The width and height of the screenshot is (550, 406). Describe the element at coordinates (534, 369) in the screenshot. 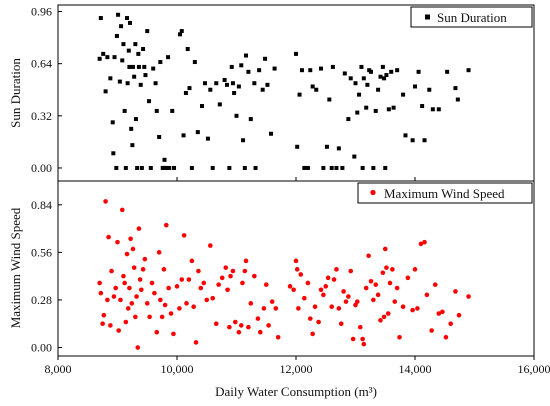

I see `x-tick-label: 16,000` at that location.